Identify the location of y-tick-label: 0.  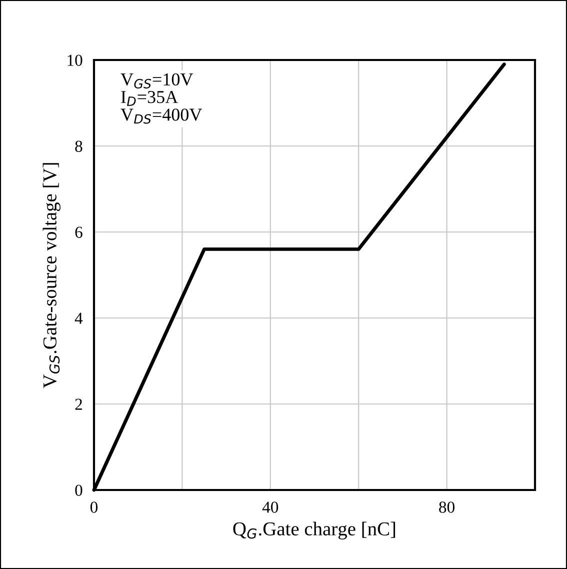
(78, 490).